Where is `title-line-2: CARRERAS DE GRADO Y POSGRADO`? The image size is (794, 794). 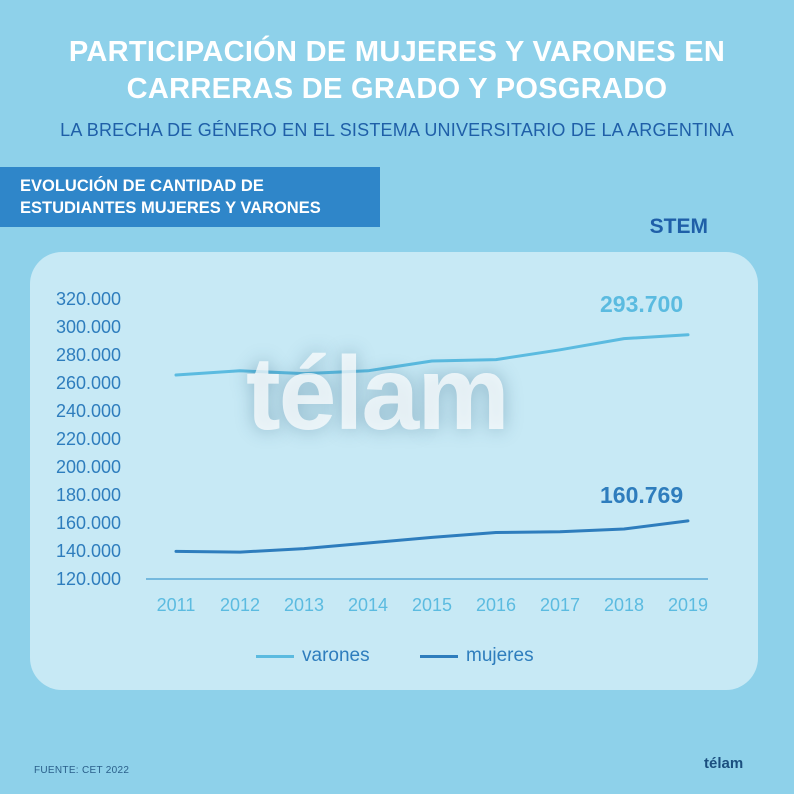
title-line-2: CARRERAS DE GRADO Y POSGRADO is located at coordinates (397, 89).